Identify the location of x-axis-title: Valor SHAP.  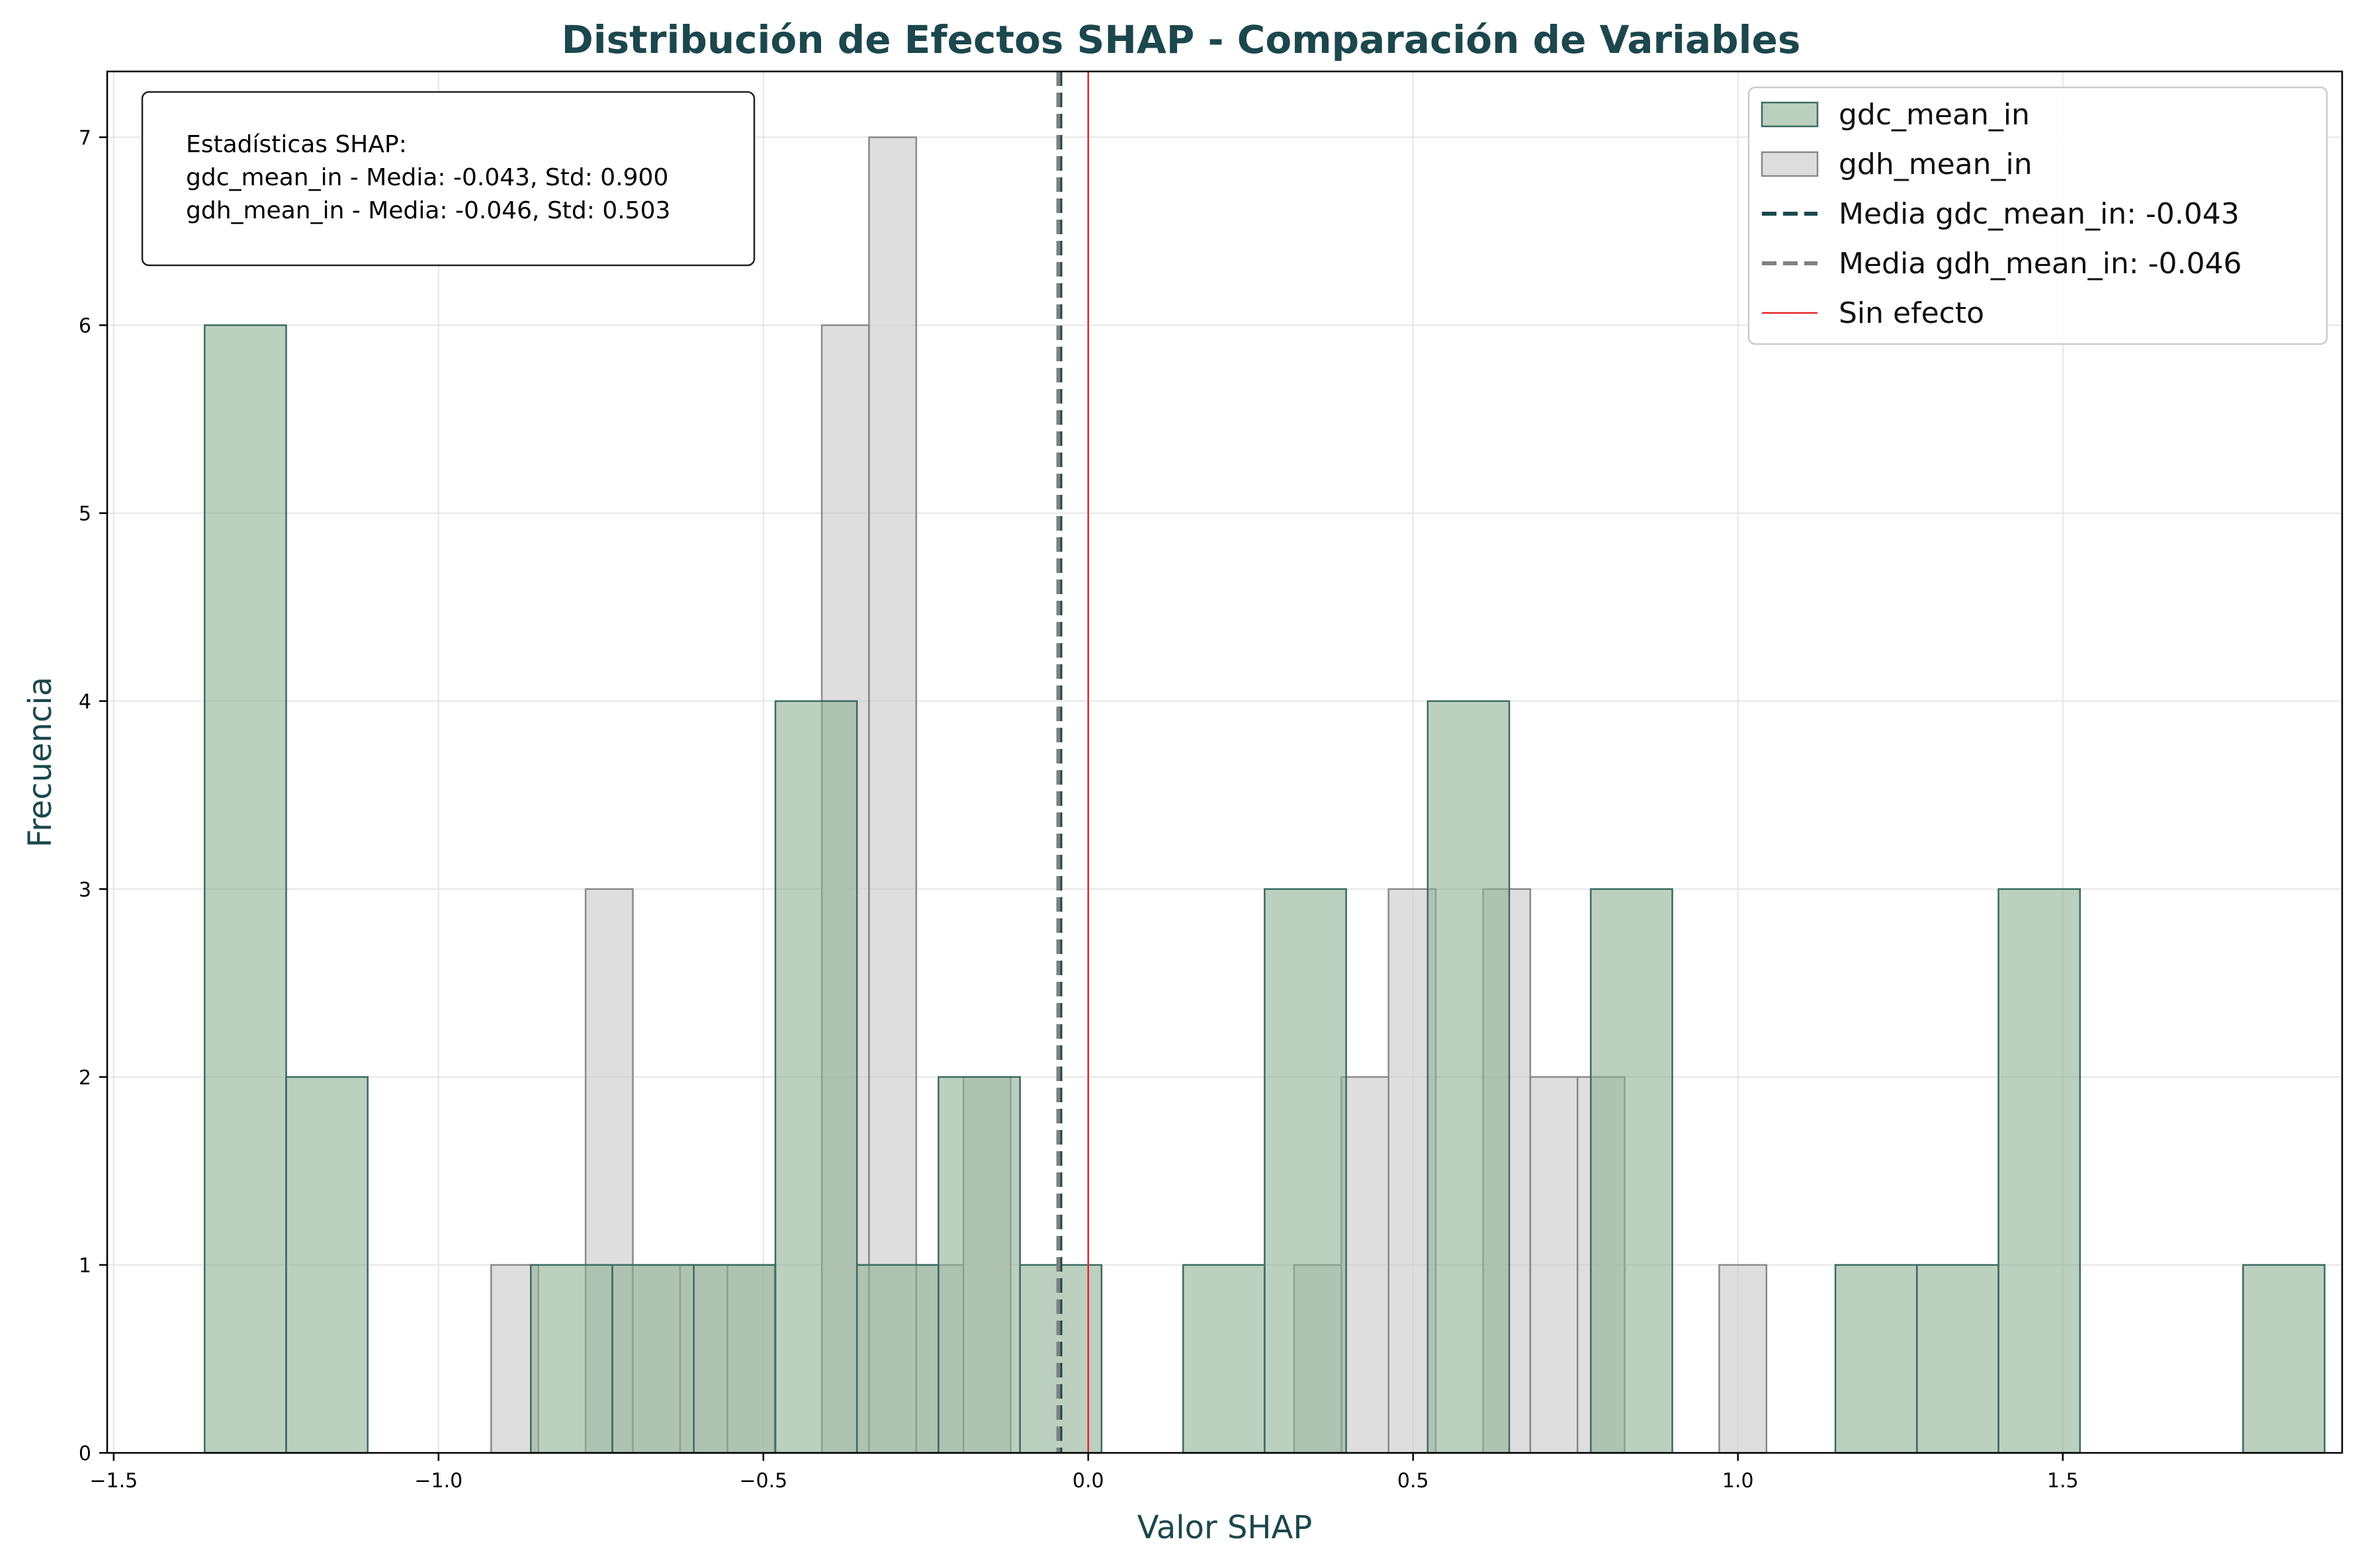
(1225, 1528).